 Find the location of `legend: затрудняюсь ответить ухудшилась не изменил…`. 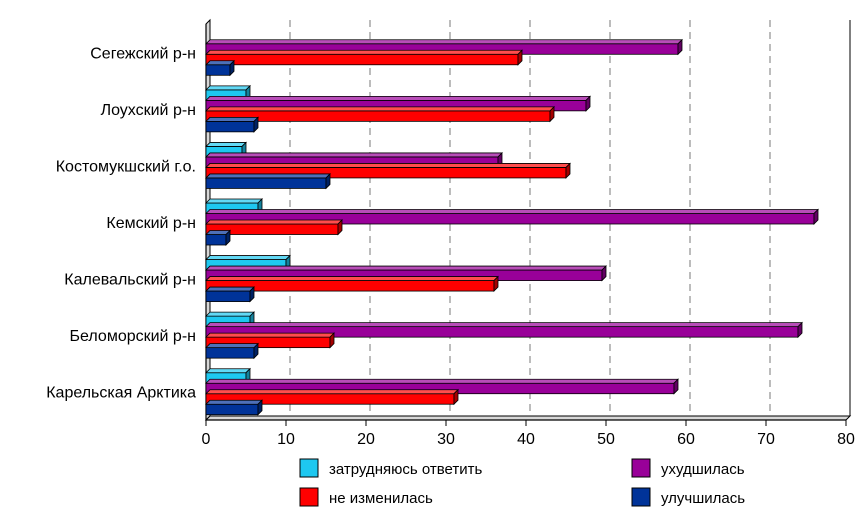

legend: затрудняюсь ответить ухудшилась не изменил… is located at coordinates (522, 482).